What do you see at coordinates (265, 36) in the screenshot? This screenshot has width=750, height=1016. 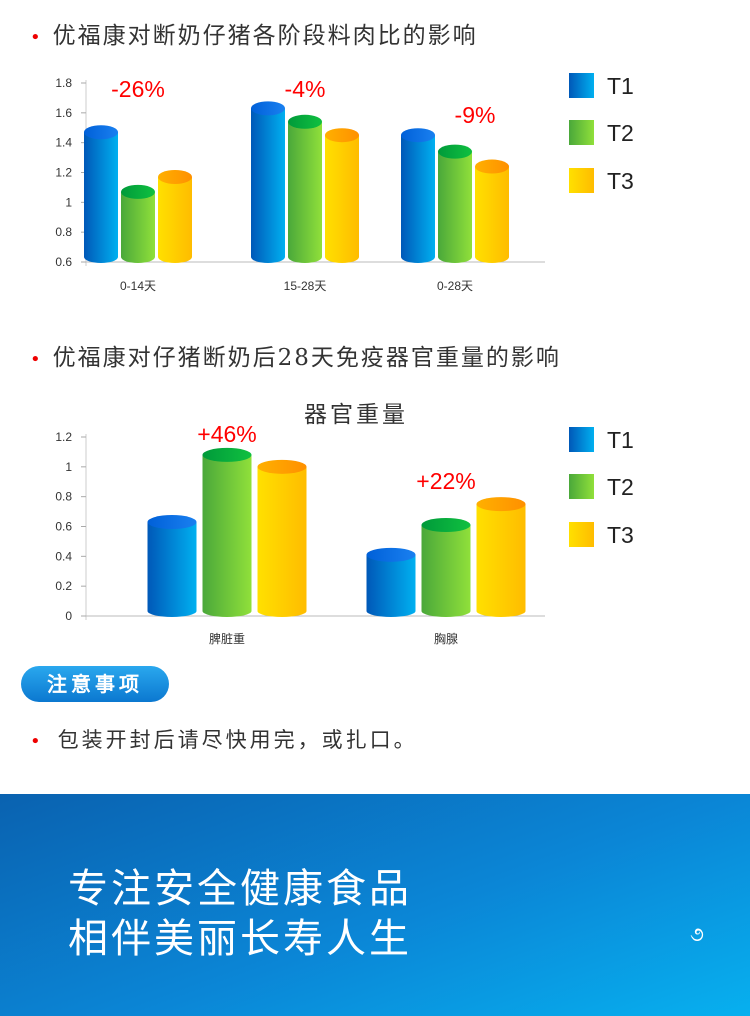 I see `section1-heading-text: 优福康对断奶仔猪各阶段料肉比的影响` at bounding box center [265, 36].